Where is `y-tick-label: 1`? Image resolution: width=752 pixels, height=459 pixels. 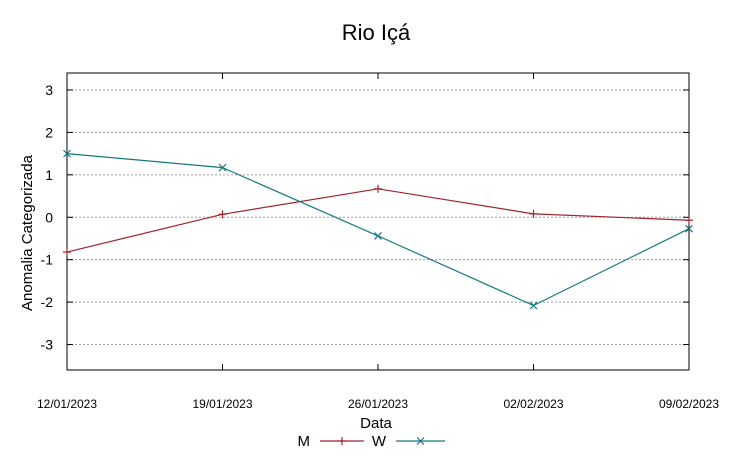
y-tick-label: 1 is located at coordinates (49, 175).